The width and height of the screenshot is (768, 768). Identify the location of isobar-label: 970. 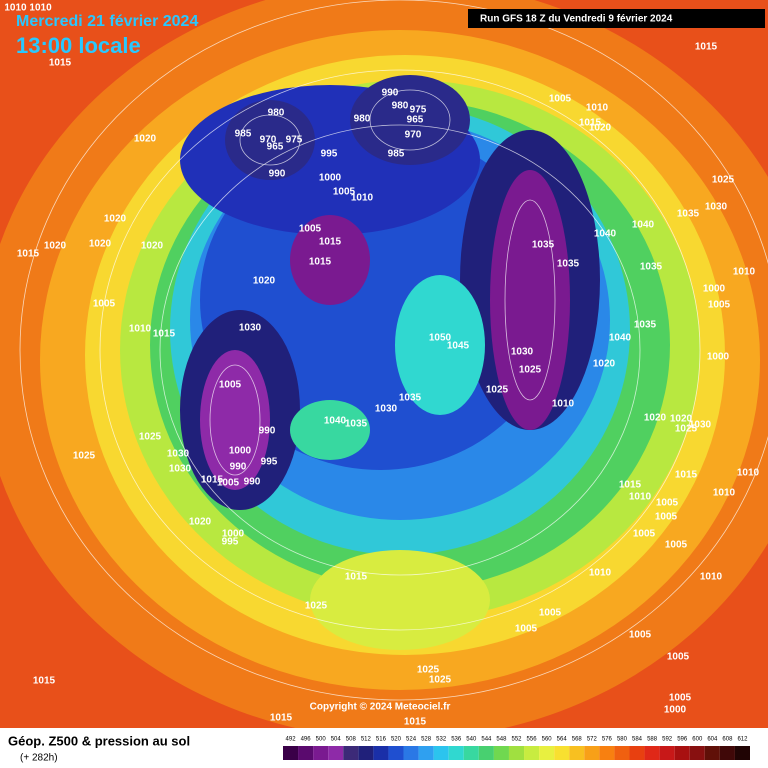
(268, 140).